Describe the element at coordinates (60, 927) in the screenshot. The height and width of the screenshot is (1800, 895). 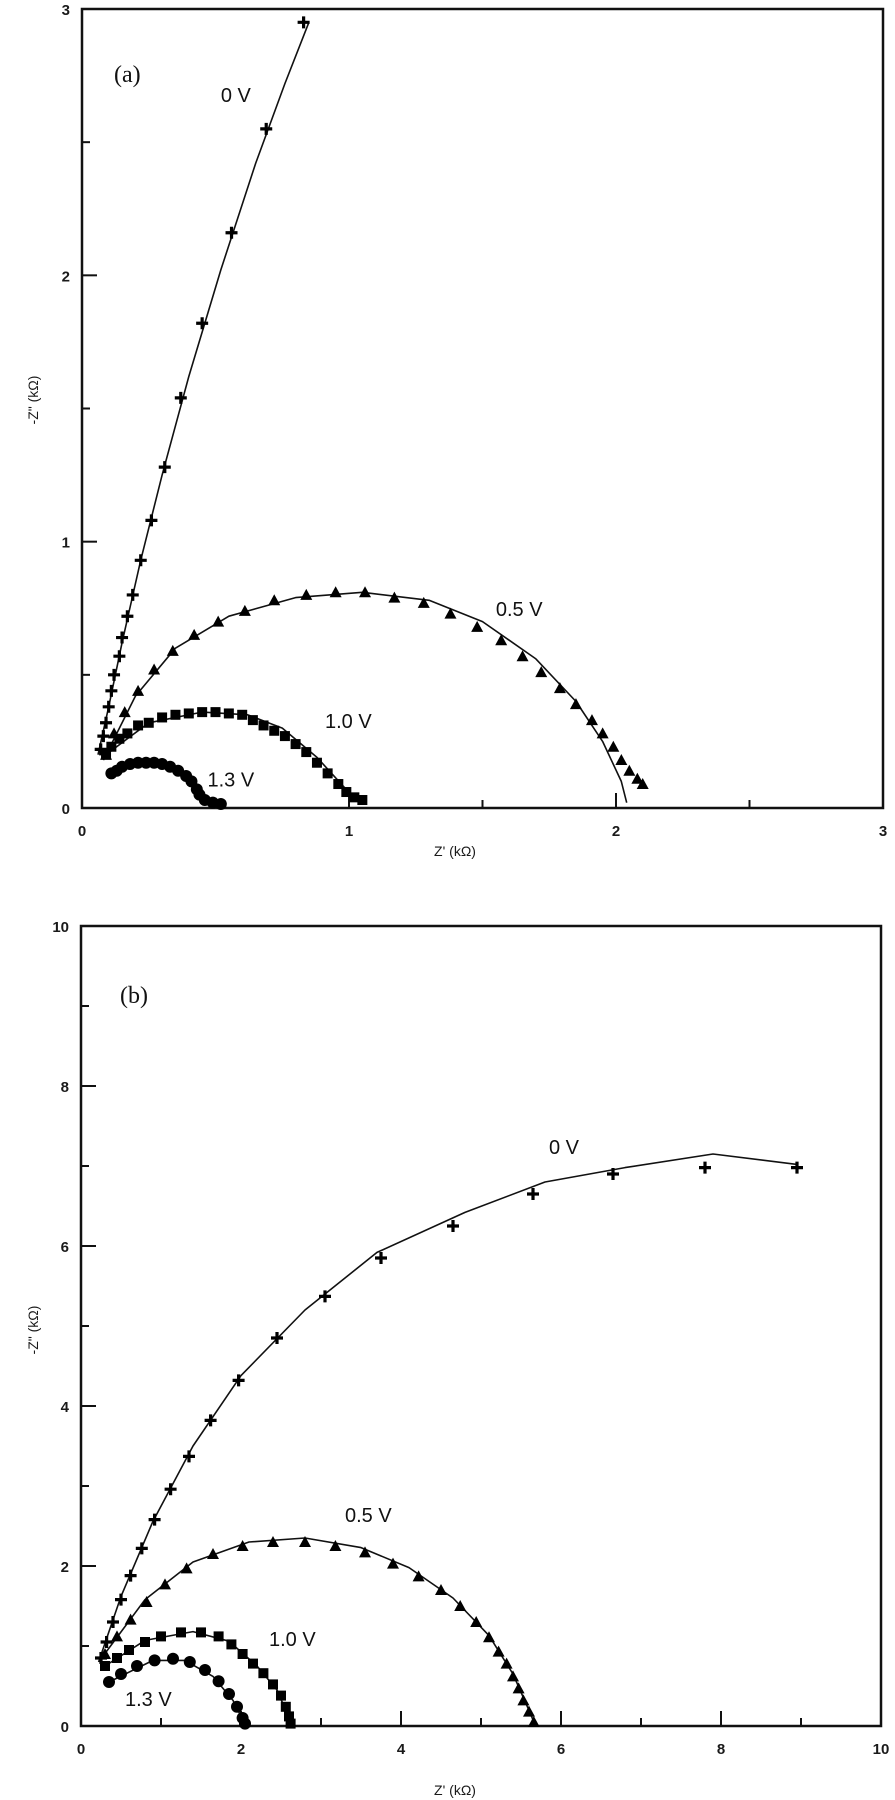
I see `y-tick-label: 10` at that location.